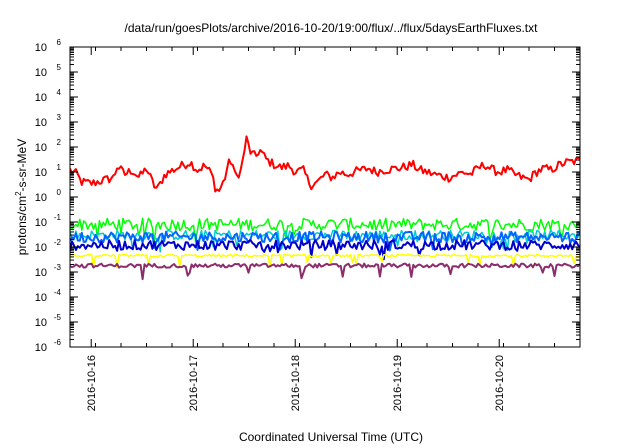  I want to click on x-tick-label: 2016-10-19, so click(398, 383).